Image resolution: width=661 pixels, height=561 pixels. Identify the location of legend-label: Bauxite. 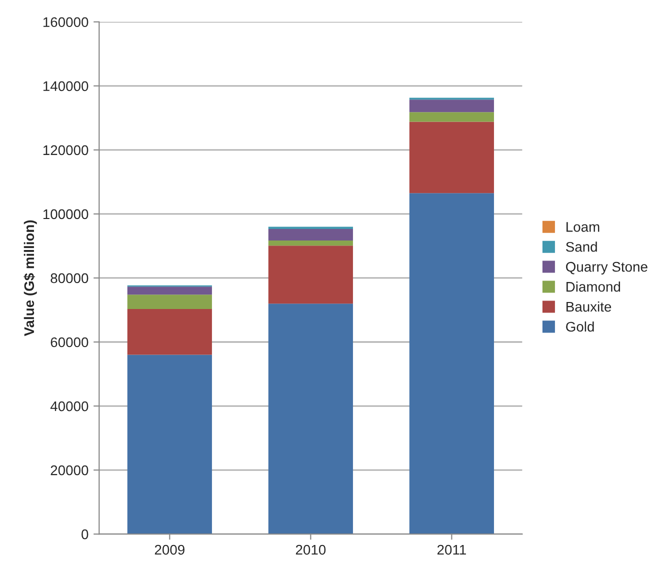
(589, 306).